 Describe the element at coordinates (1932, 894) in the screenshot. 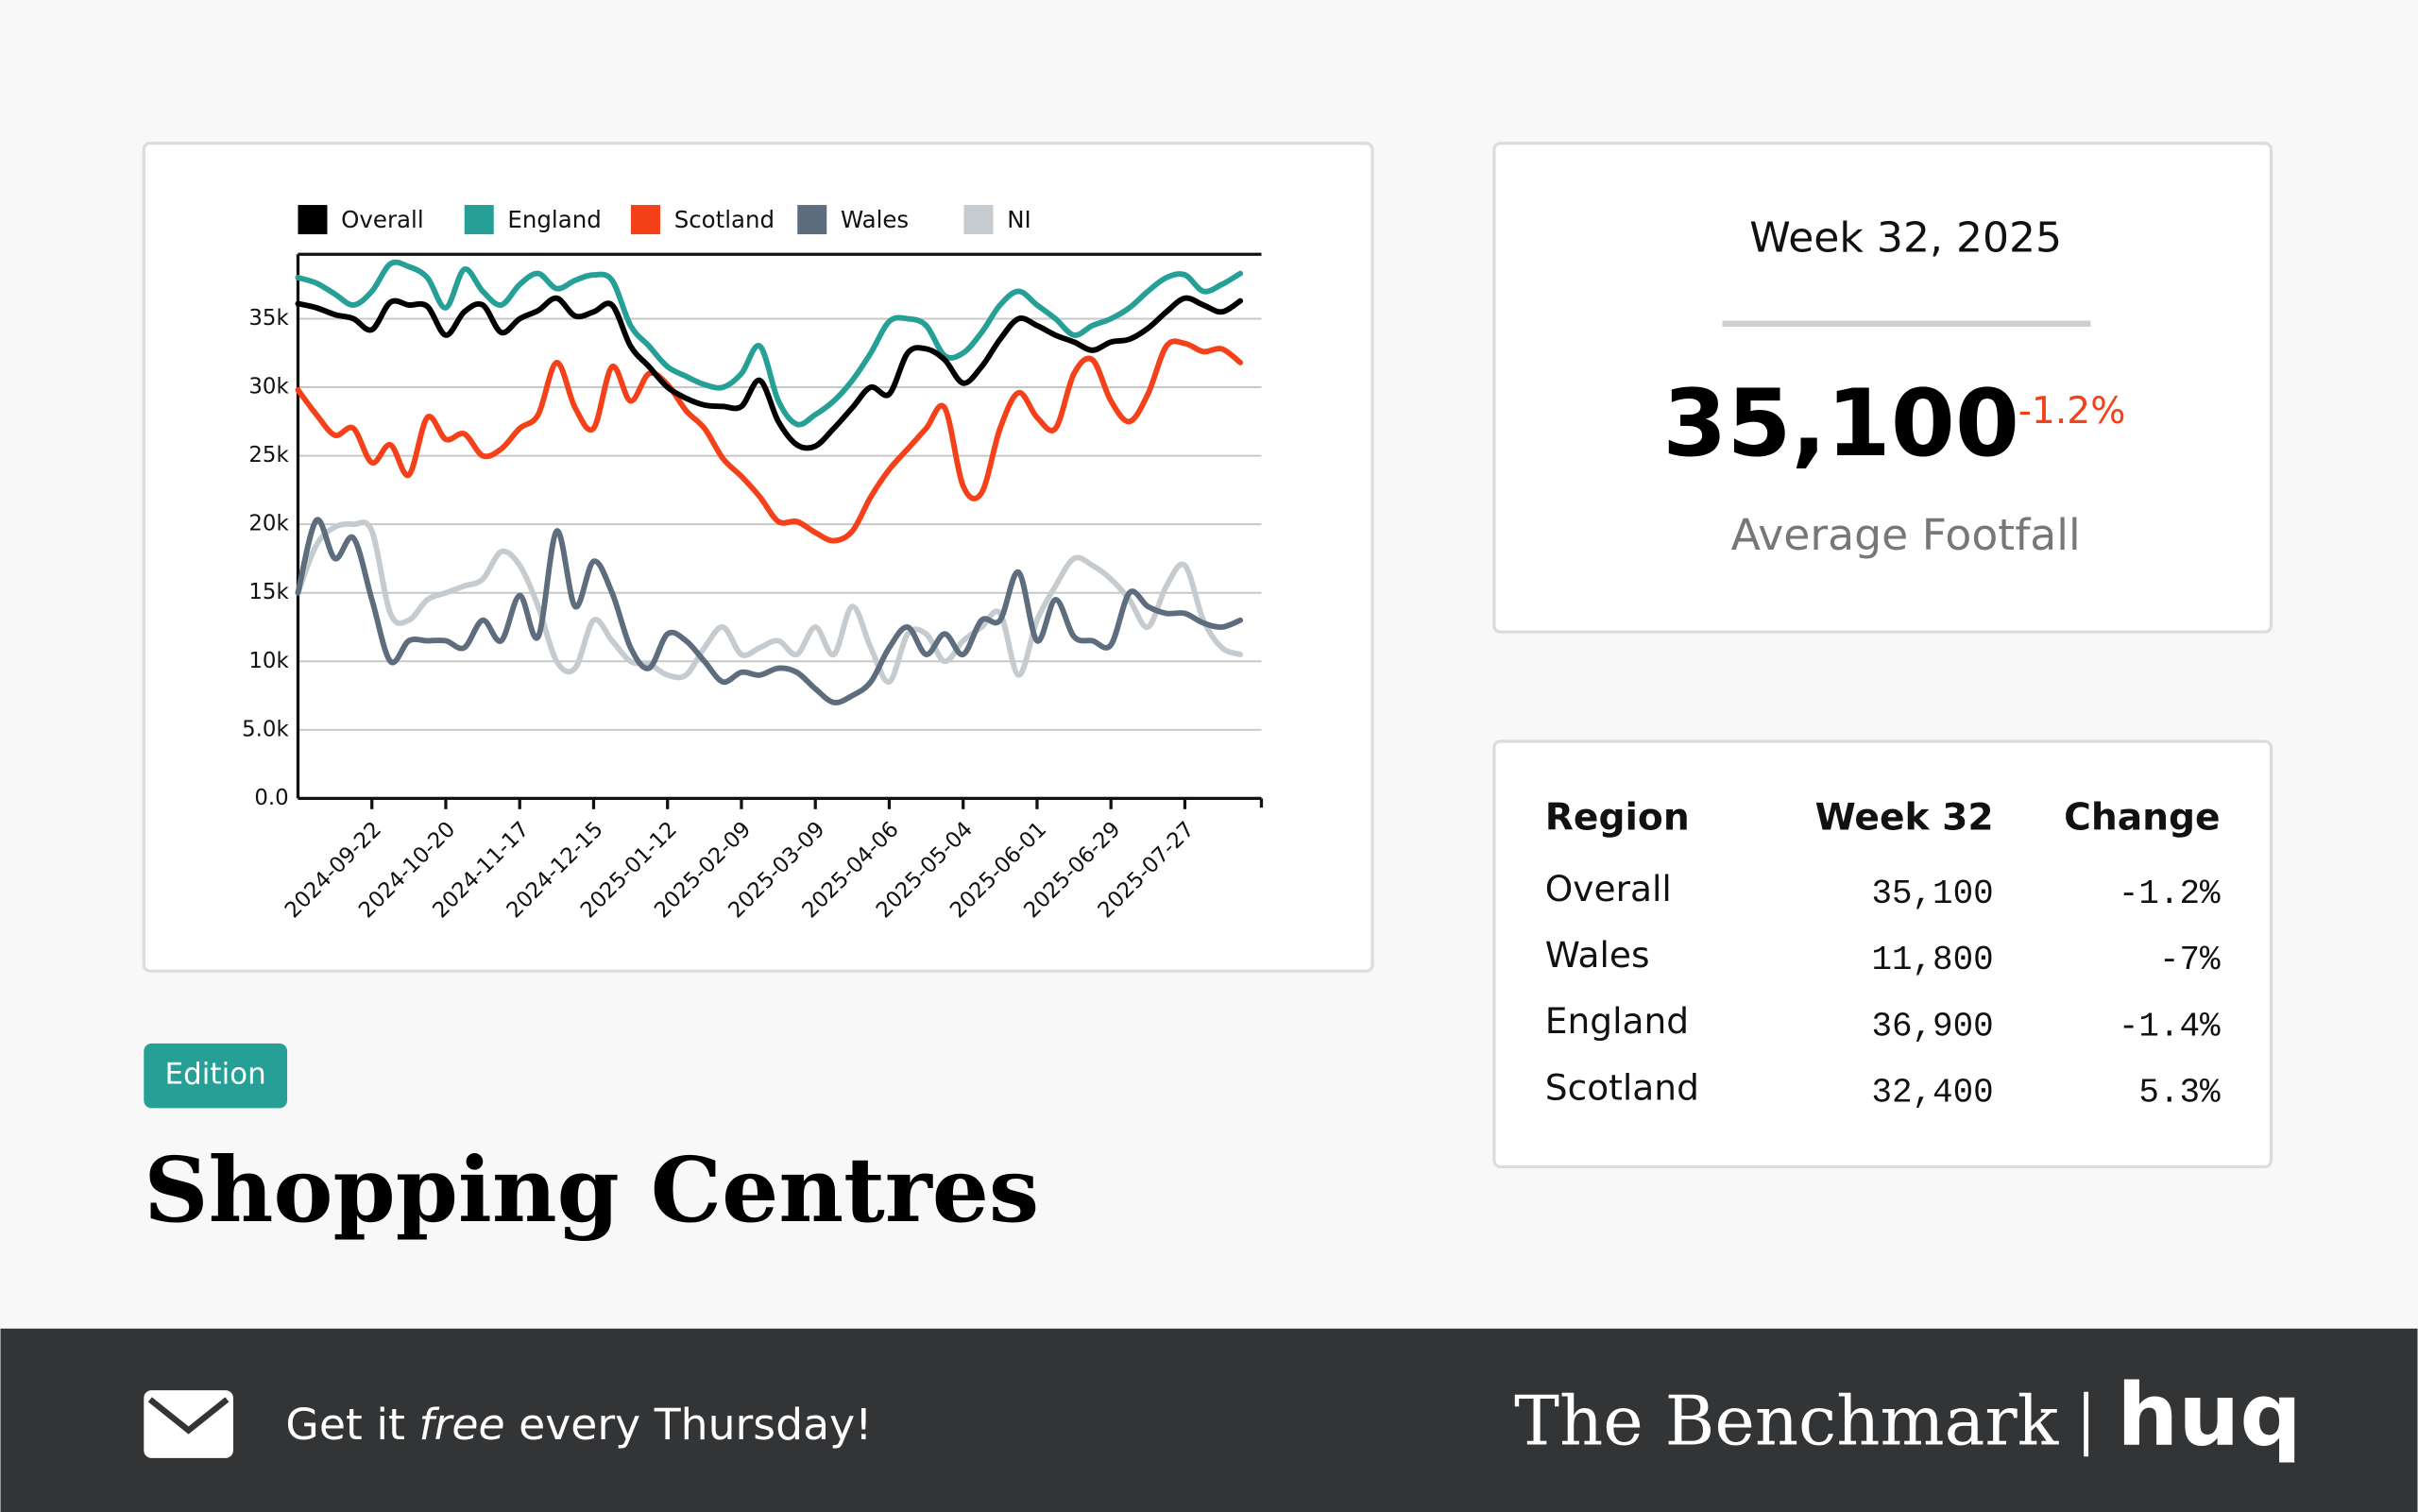

I see `table-cell: 35,100` at that location.